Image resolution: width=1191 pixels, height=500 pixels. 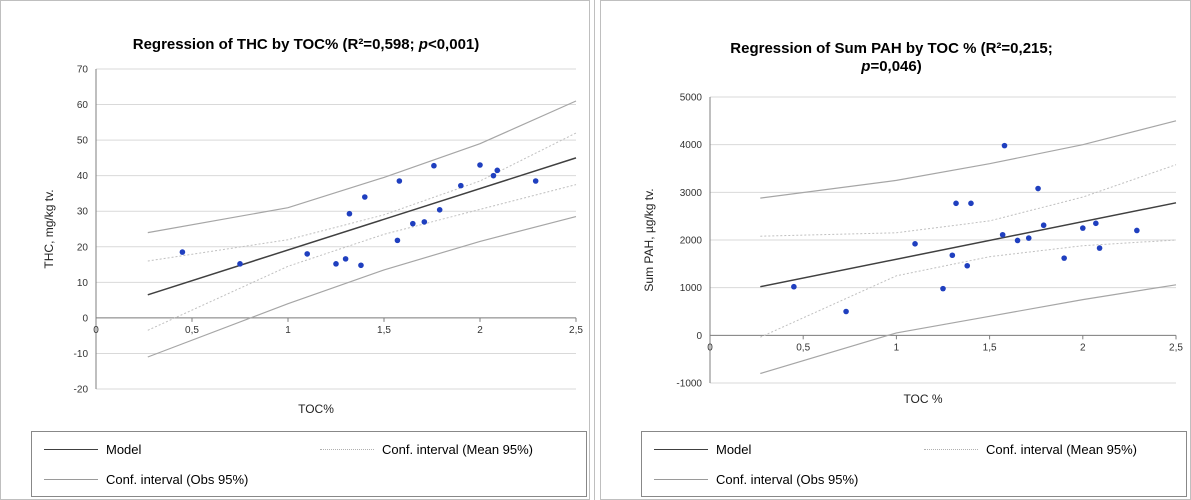 I want to click on obs-ci-lower-line, so click(x=968, y=329).